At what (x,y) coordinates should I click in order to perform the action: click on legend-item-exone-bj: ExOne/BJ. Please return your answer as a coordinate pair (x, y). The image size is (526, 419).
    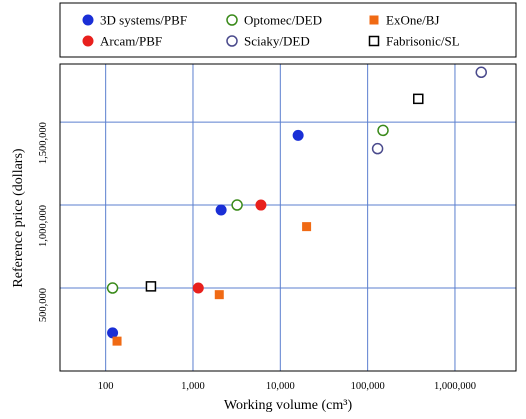
    Looking at the image, I should click on (404, 20).